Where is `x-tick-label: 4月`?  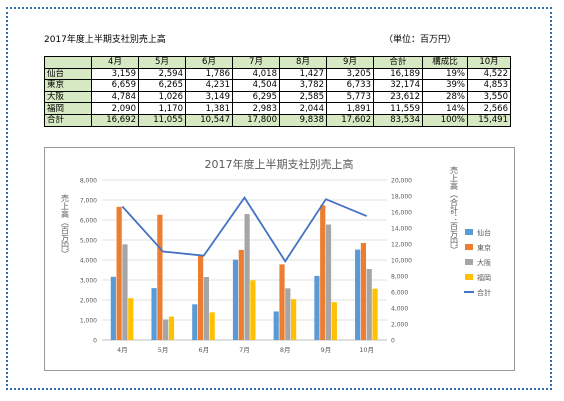 x-tick-label: 4月 is located at coordinates (122, 350).